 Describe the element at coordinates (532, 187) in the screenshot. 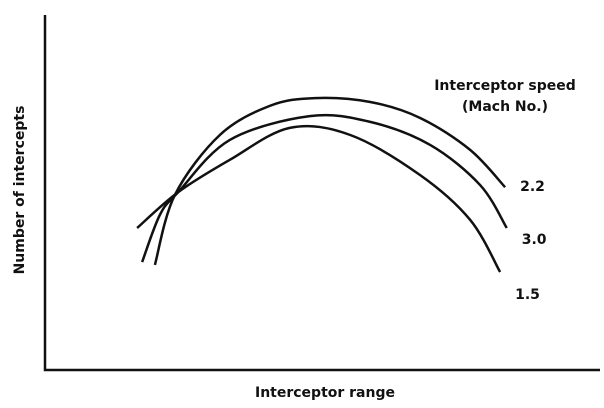

I see `curve-label: 2.2` at that location.